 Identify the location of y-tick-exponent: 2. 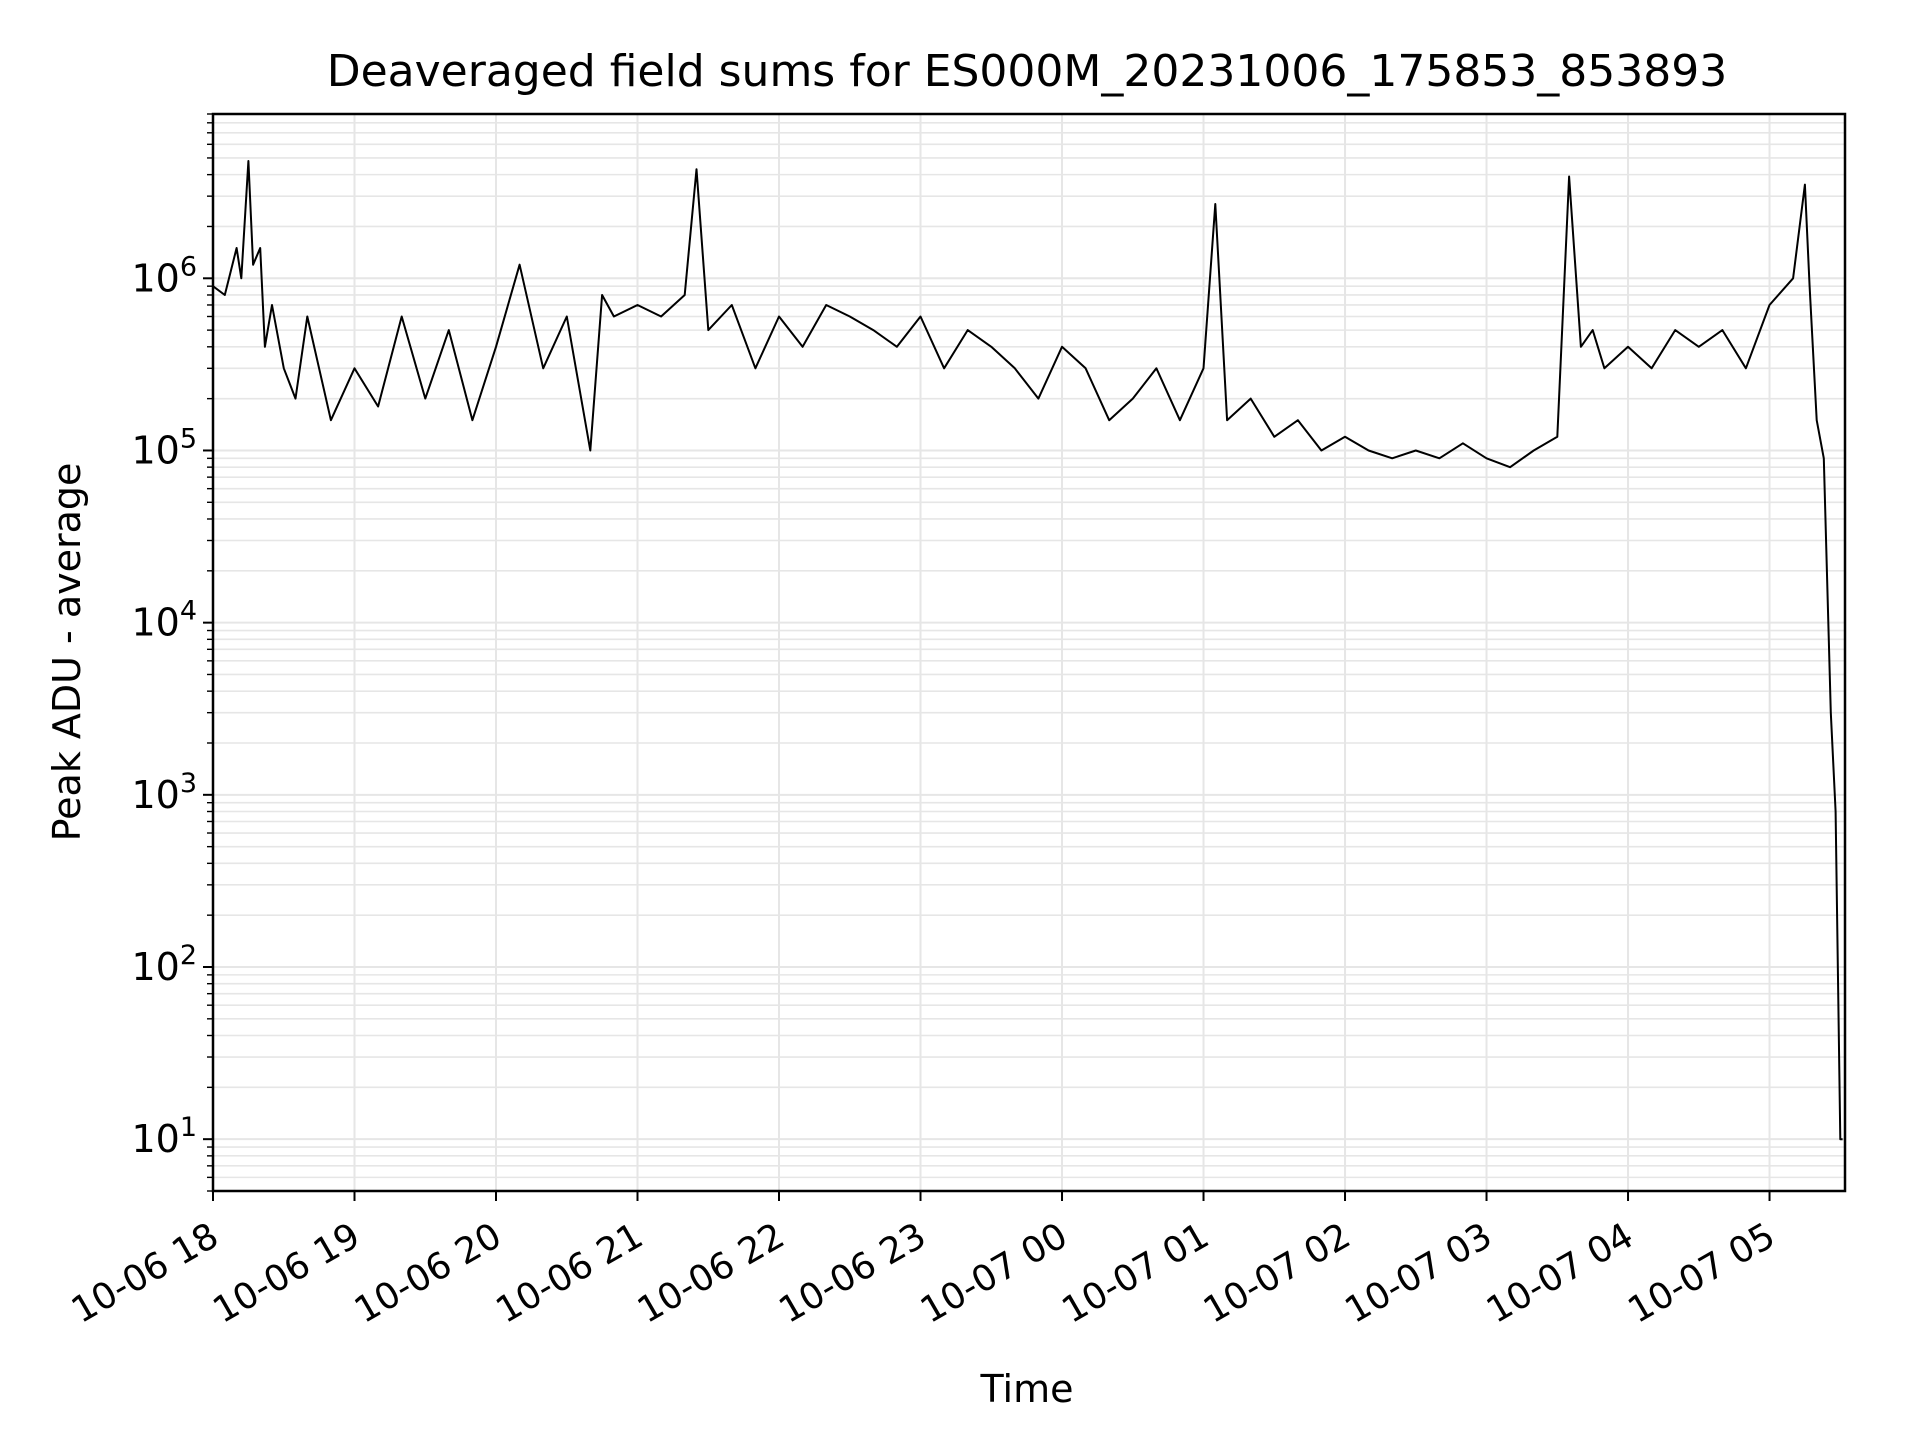
(188, 955).